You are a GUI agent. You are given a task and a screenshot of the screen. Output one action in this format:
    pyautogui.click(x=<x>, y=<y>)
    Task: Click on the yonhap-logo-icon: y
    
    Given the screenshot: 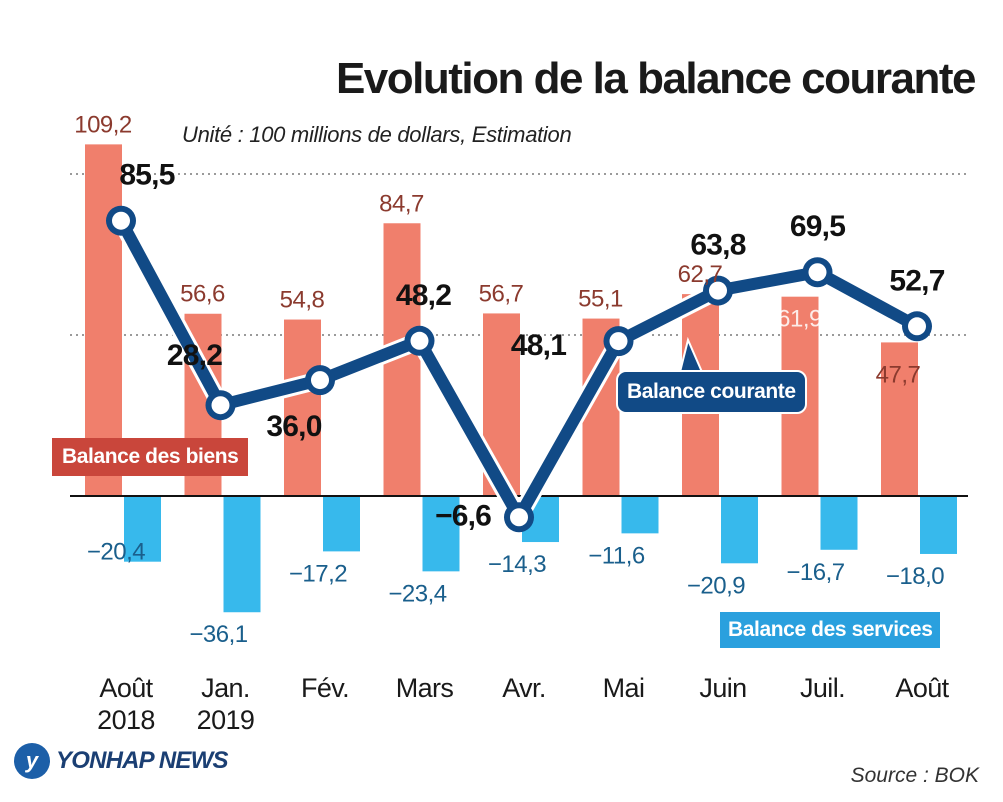 What is the action you would take?
    pyautogui.click(x=32, y=761)
    